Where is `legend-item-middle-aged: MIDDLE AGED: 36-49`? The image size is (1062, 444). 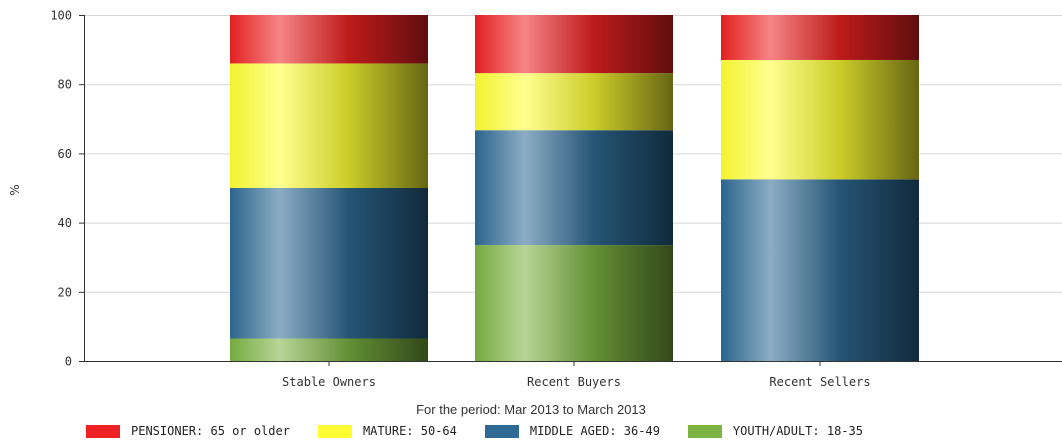
legend-item-middle-aged: MIDDLE AGED: 36-49 is located at coordinates (572, 431).